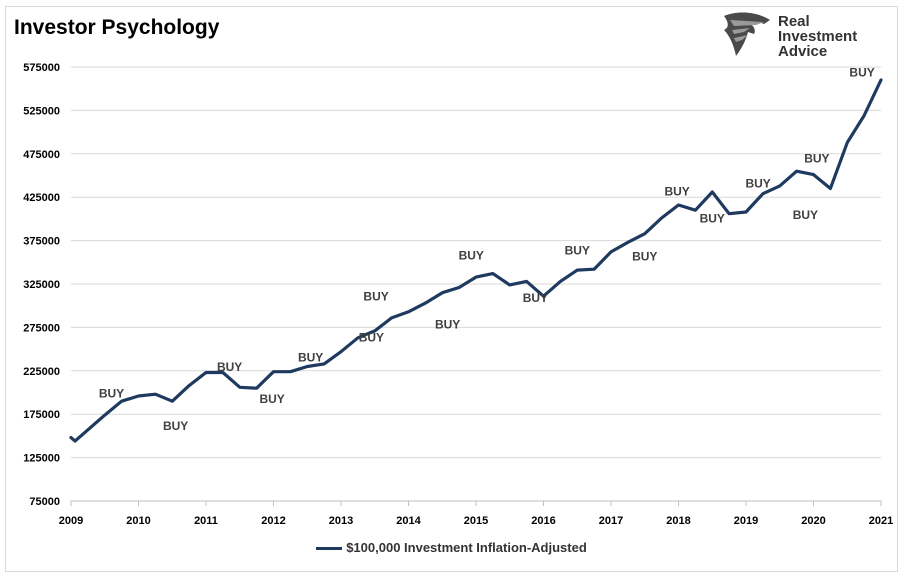  Describe the element at coordinates (41, 372) in the screenshot. I see `y-tick-label: 225000` at that location.